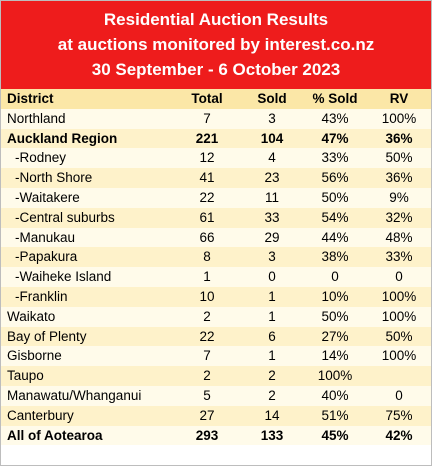  Describe the element at coordinates (207, 217) in the screenshot. I see `total-cell: 61` at that location.